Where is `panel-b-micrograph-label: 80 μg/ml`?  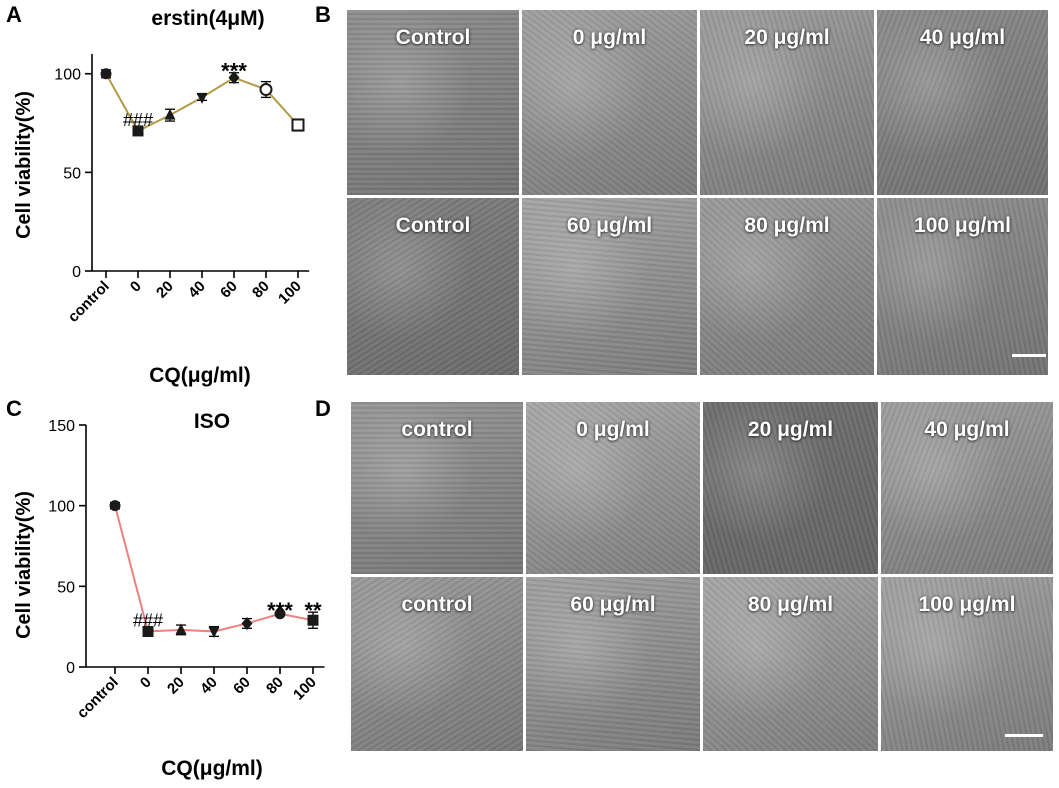 panel-b-micrograph-label: 80 μg/ml is located at coordinates (787, 225).